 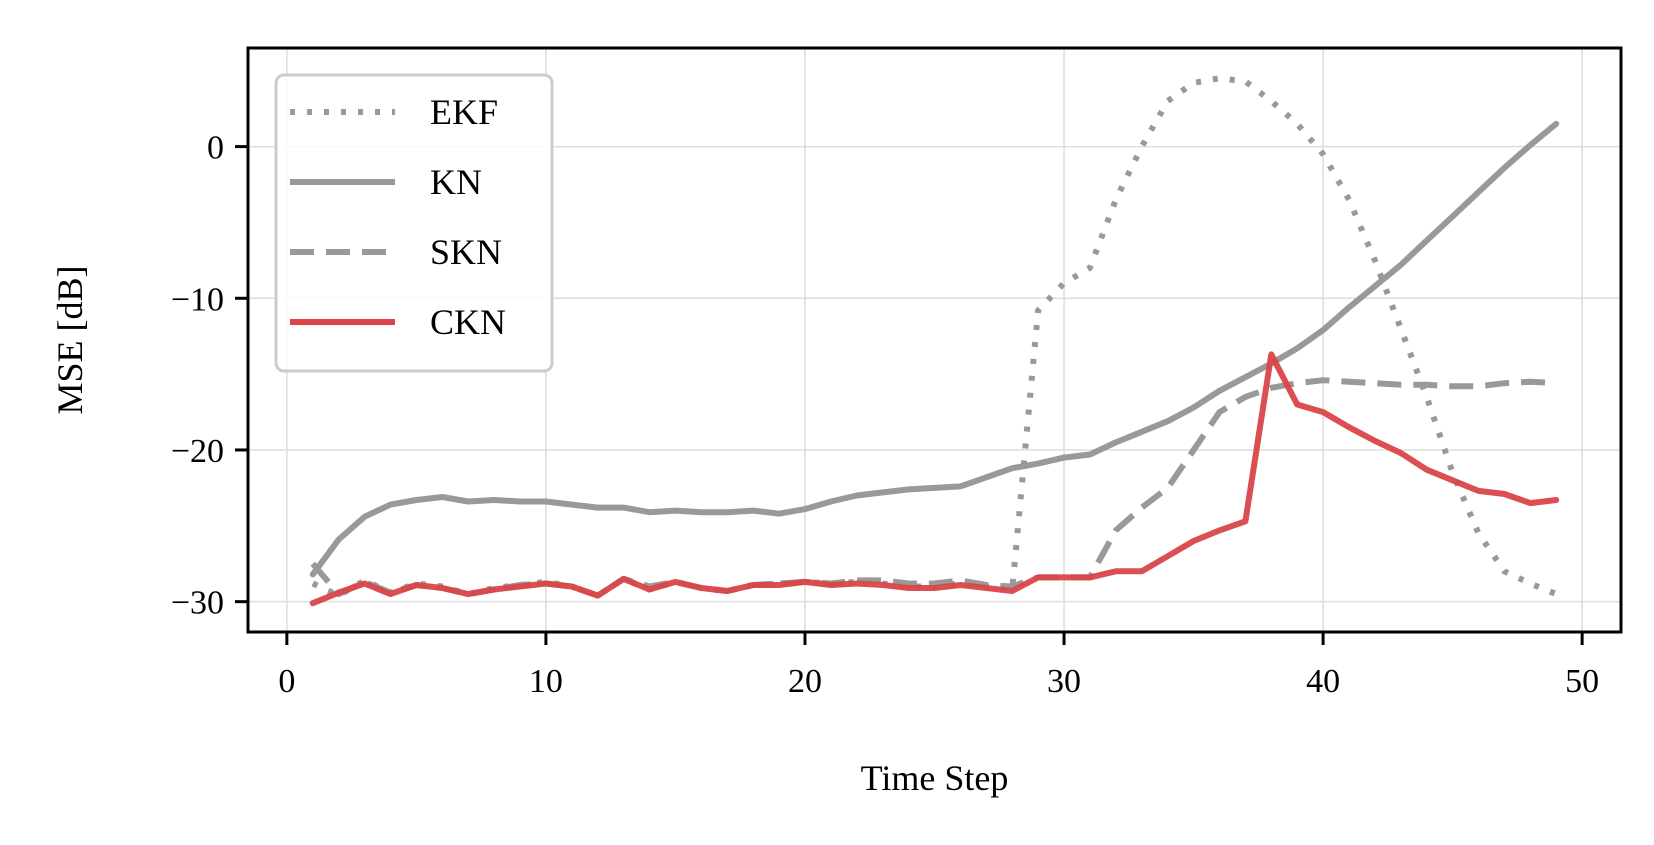 I want to click on legend-label-ckn: CKN, so click(x=468, y=322).